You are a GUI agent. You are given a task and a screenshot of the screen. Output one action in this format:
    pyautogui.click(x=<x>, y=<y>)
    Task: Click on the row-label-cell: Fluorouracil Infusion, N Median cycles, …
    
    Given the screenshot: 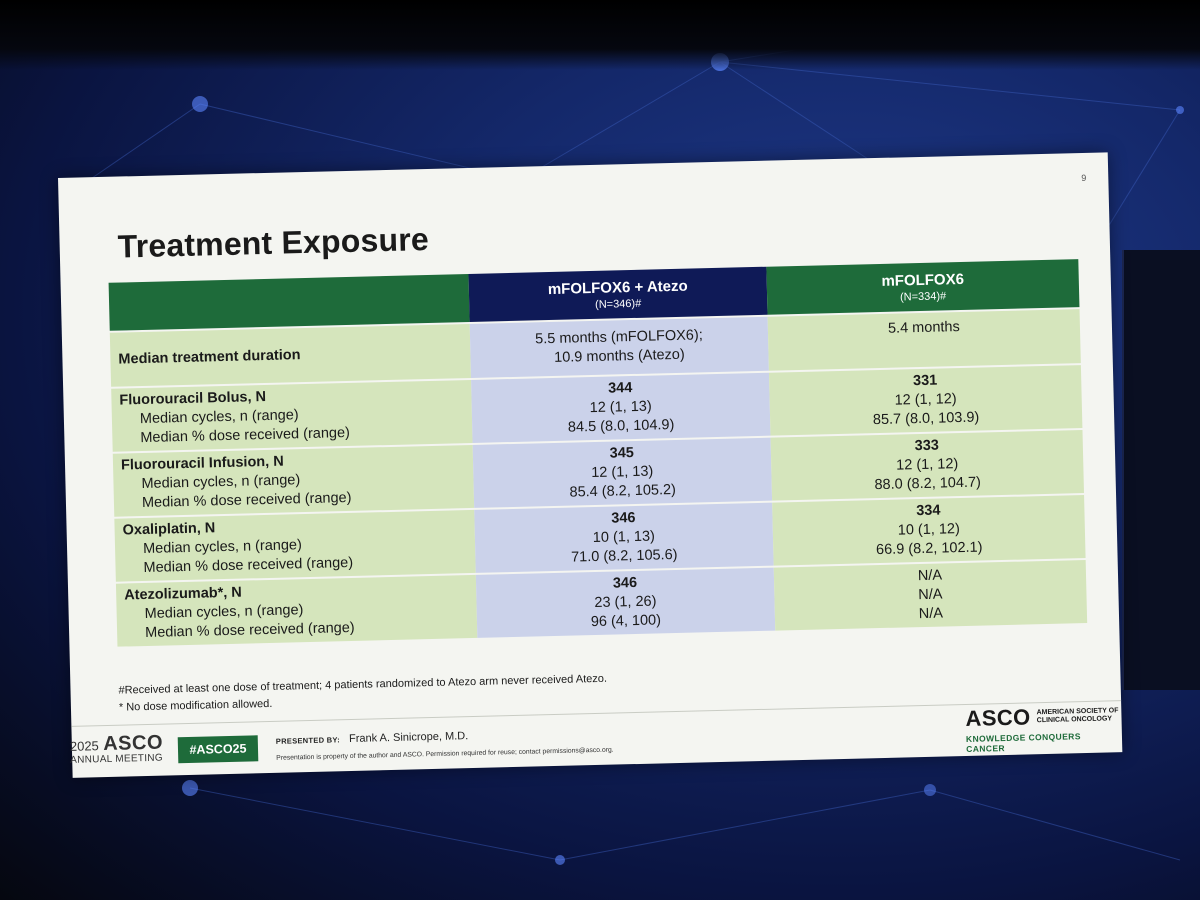 What is the action you would take?
    pyautogui.click(x=293, y=480)
    